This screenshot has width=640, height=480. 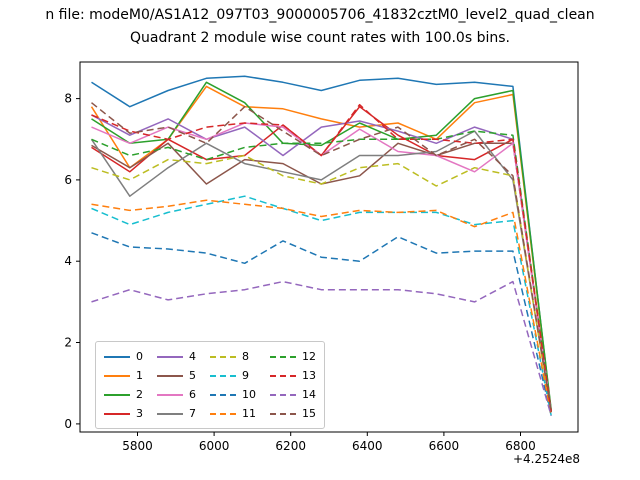 I want to click on legend-item-15: 15, so click(x=293, y=413).